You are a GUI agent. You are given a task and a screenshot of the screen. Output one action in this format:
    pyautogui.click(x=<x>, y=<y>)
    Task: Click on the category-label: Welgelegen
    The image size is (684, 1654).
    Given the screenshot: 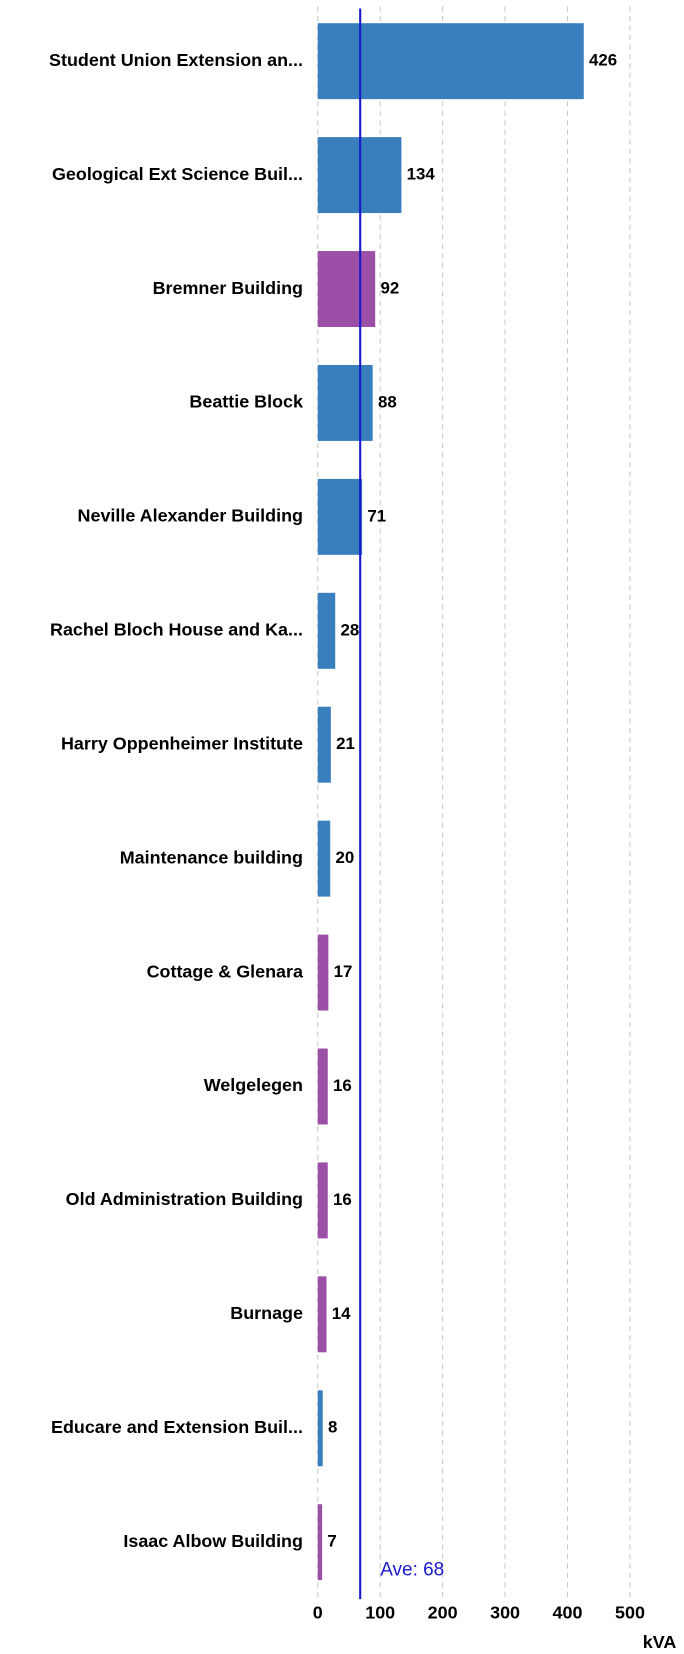 What is the action you would take?
    pyautogui.click(x=253, y=1085)
    